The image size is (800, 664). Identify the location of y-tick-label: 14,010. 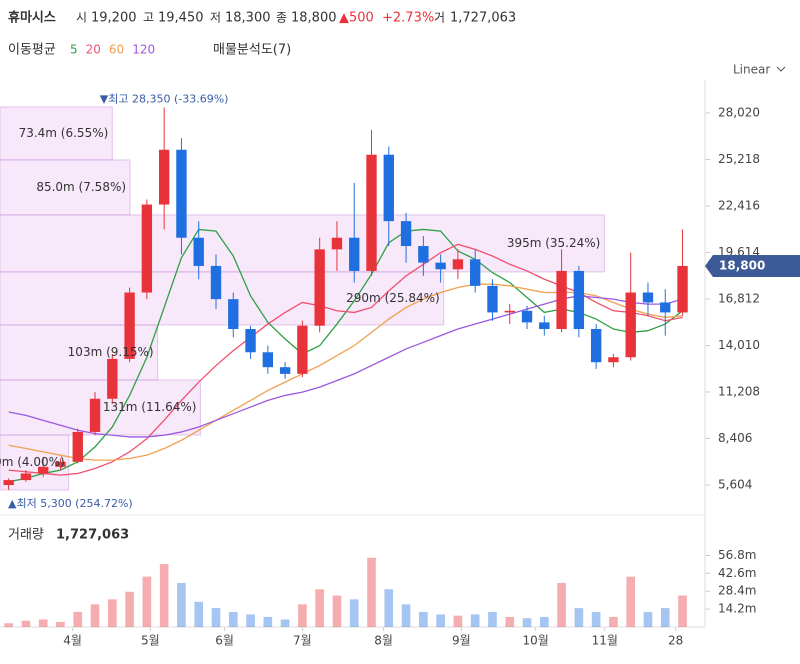
(739, 345).